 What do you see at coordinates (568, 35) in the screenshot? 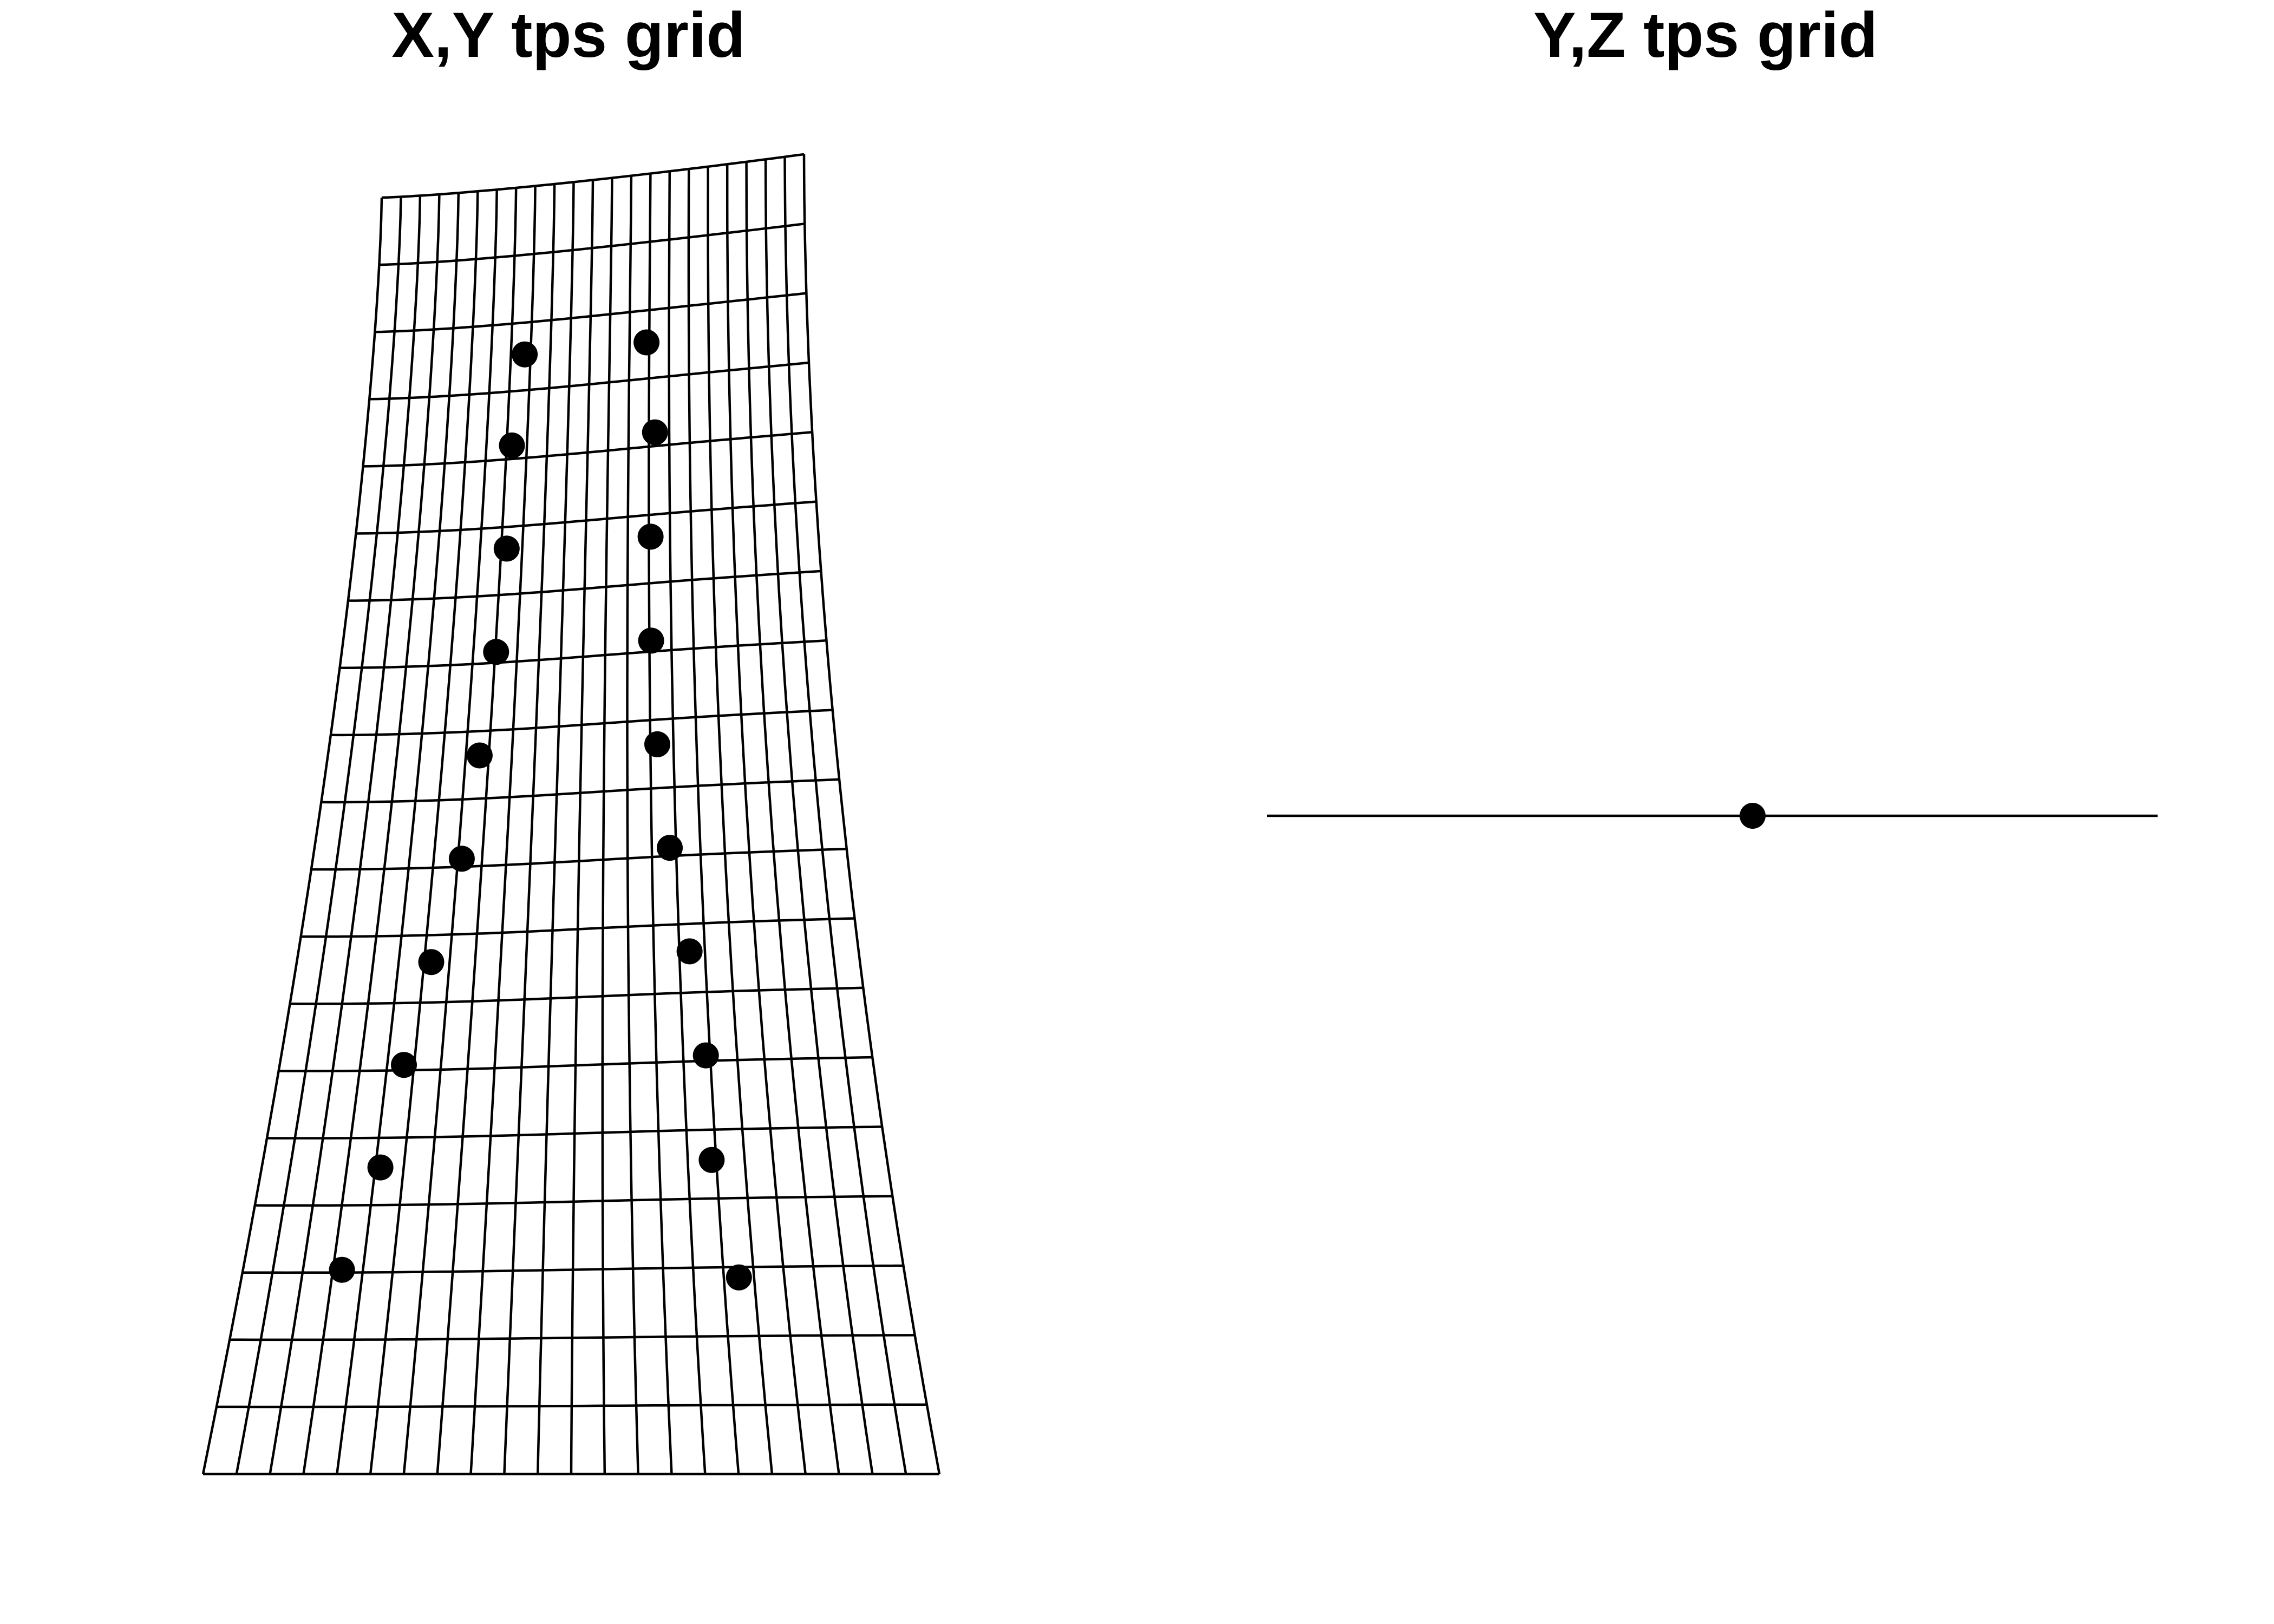
I see `xy-panel-title: X,Y tps grid` at bounding box center [568, 35].